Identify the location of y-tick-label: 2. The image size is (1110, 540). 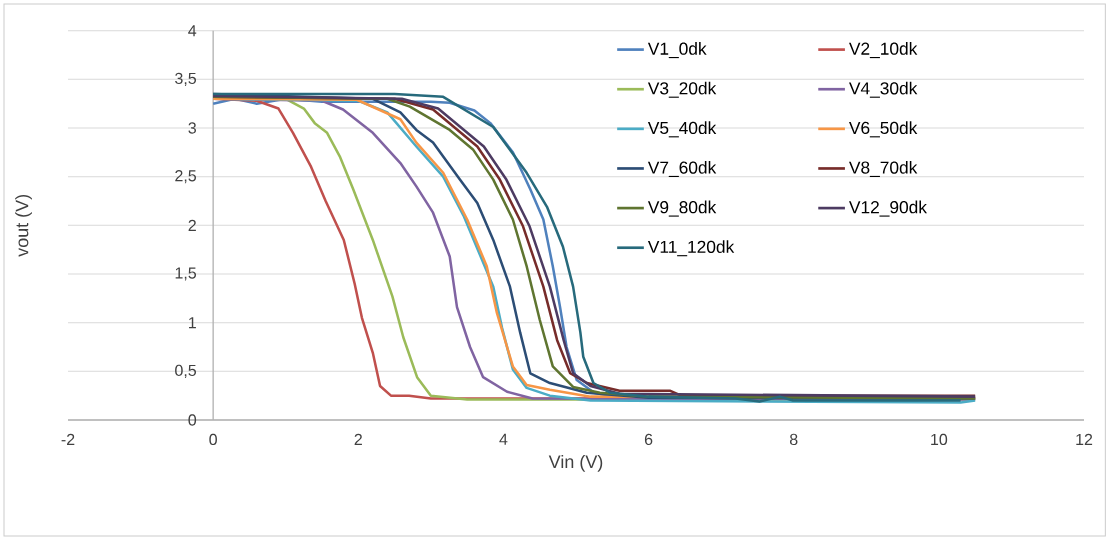
(192, 225).